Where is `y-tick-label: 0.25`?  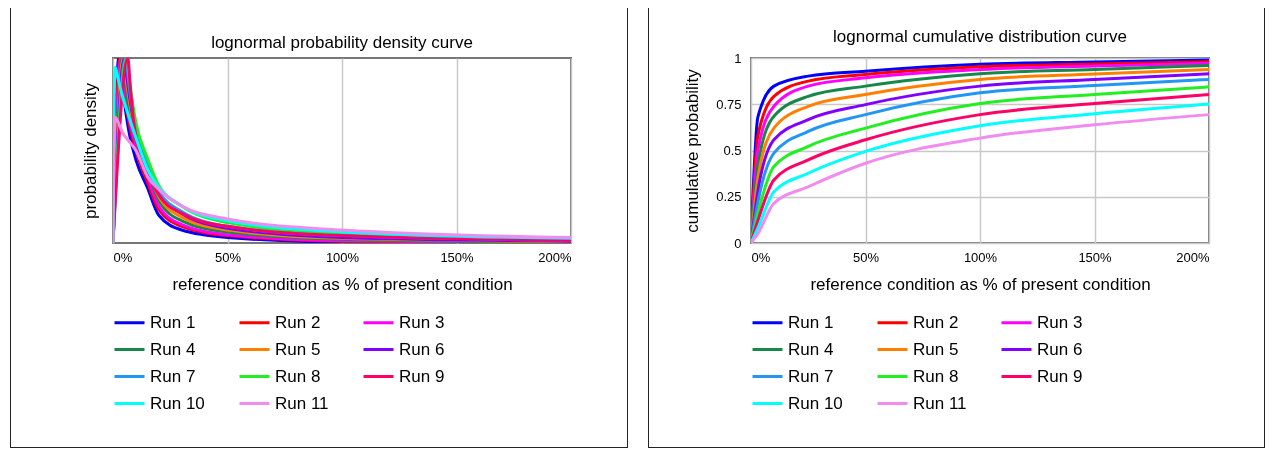
y-tick-label: 0.25 is located at coordinates (728, 197).